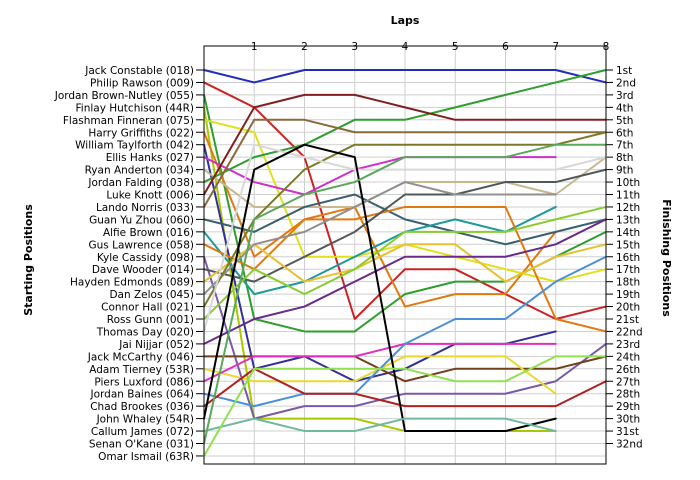  I want to click on finishing-position-label: 27th, so click(628, 382).